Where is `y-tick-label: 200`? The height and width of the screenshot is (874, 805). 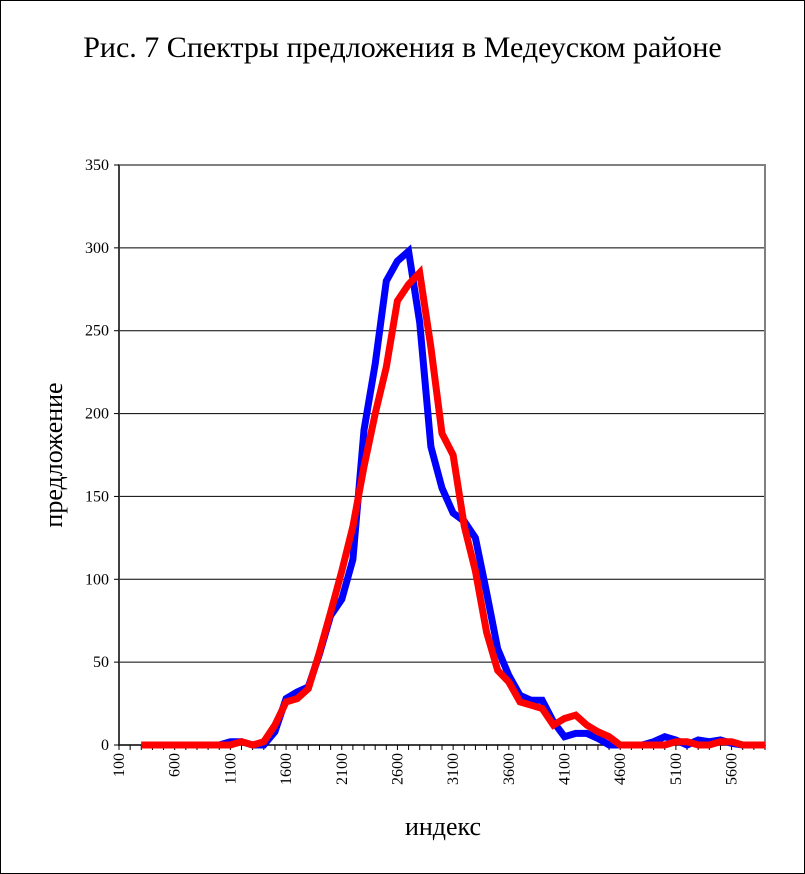
y-tick-label: 200 is located at coordinates (97, 414).